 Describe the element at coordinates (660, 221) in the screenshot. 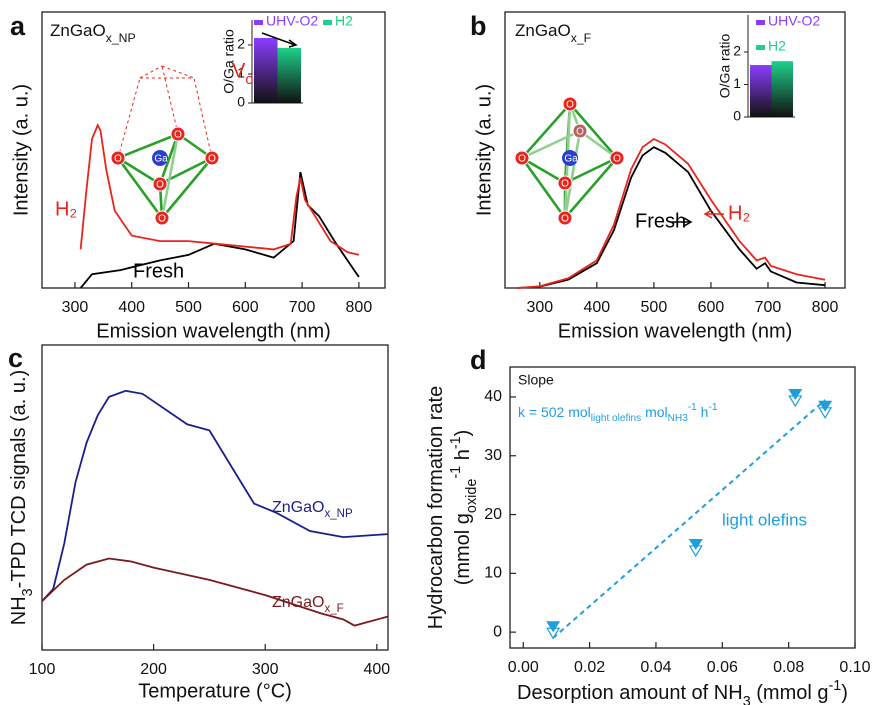

I see `series-label: Fresh` at that location.